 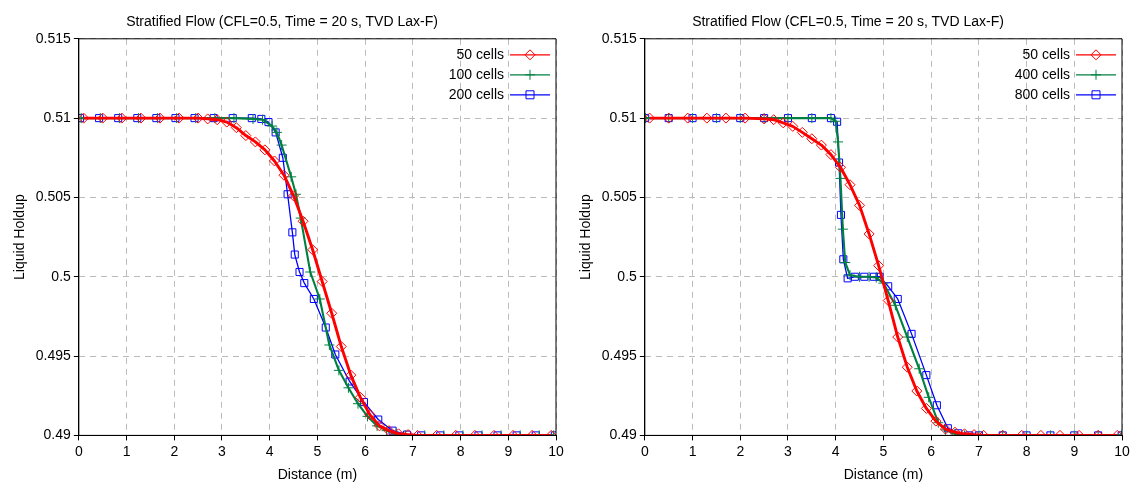 I want to click on legend-label: 200 cells, so click(x=476, y=93).